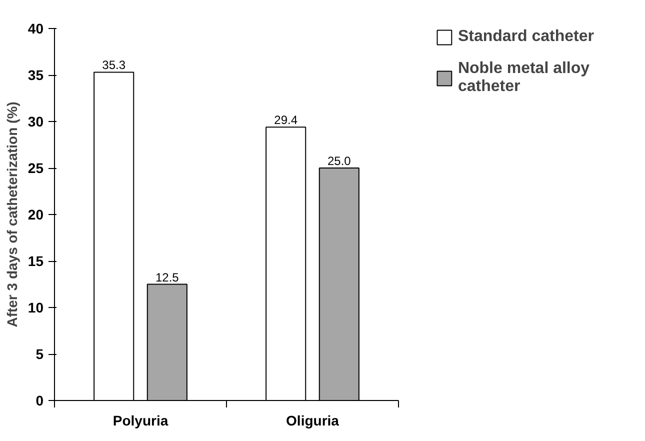 The height and width of the screenshot is (441, 645). What do you see at coordinates (526, 37) in the screenshot?
I see `legend-label: Standard catheter` at bounding box center [526, 37].